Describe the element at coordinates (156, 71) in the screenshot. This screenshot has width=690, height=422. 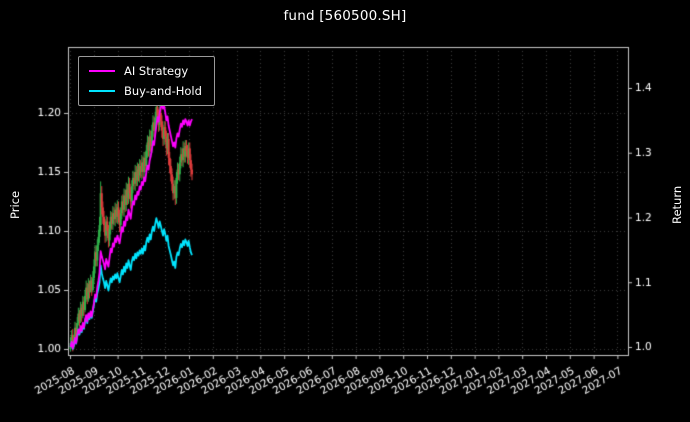
I see `legend-label: AI Strategy` at that location.